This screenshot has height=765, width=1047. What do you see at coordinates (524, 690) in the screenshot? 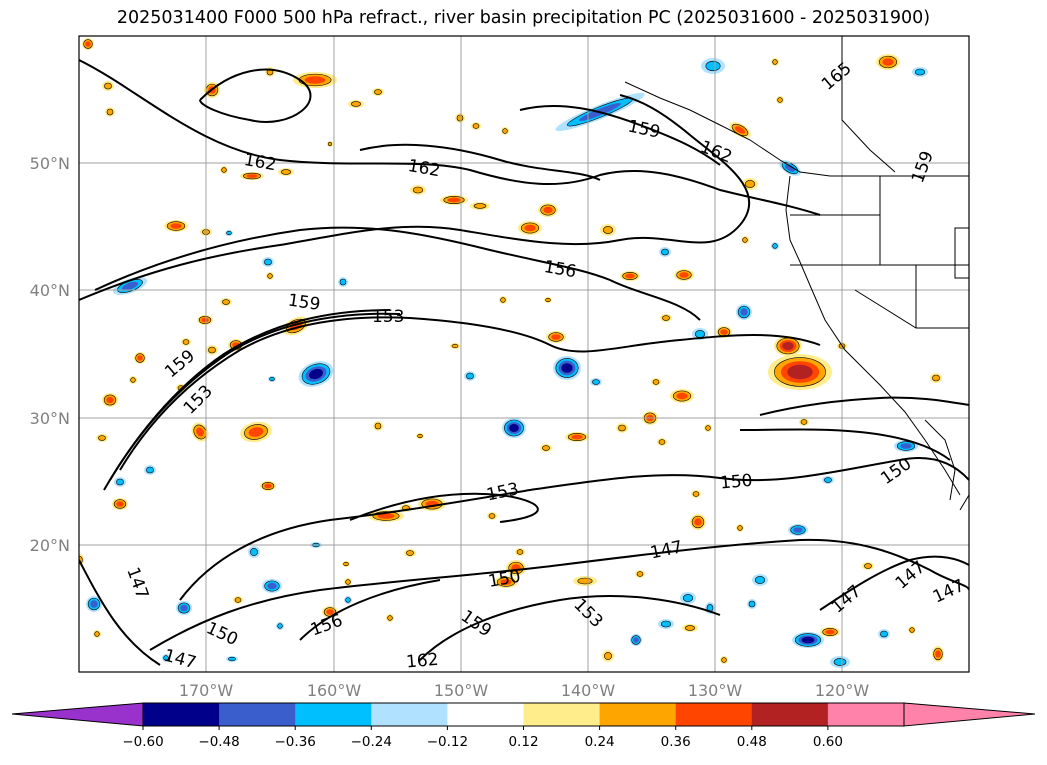
I see `longitude-labels: 170°W 160°W 150°W 140°W 130°W 120°W` at bounding box center [524, 690].